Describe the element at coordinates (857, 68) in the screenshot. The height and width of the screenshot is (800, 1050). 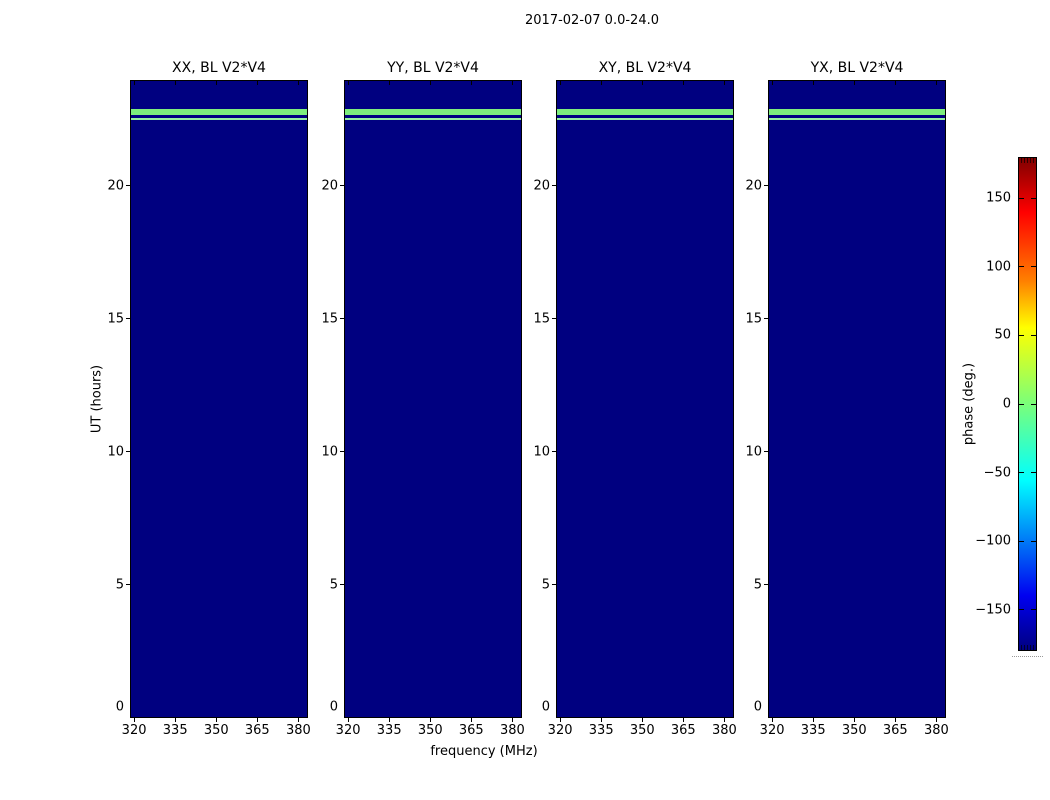
I see `panel-title: YX, BL V2*V4` at that location.